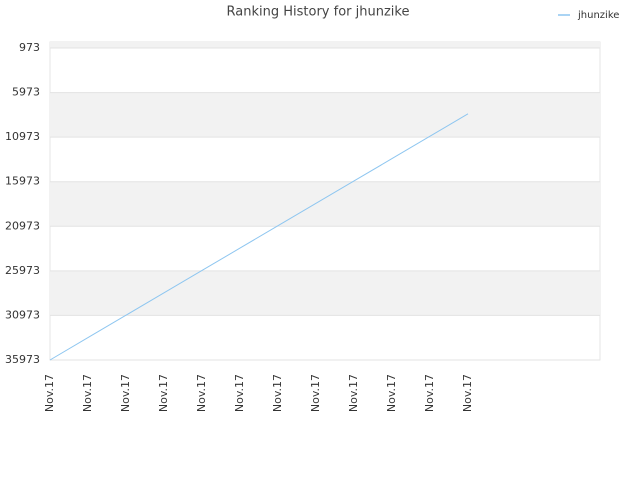 Image resolution: width=640 pixels, height=480 pixels. I want to click on y-tick-label: 5973, so click(26, 92).